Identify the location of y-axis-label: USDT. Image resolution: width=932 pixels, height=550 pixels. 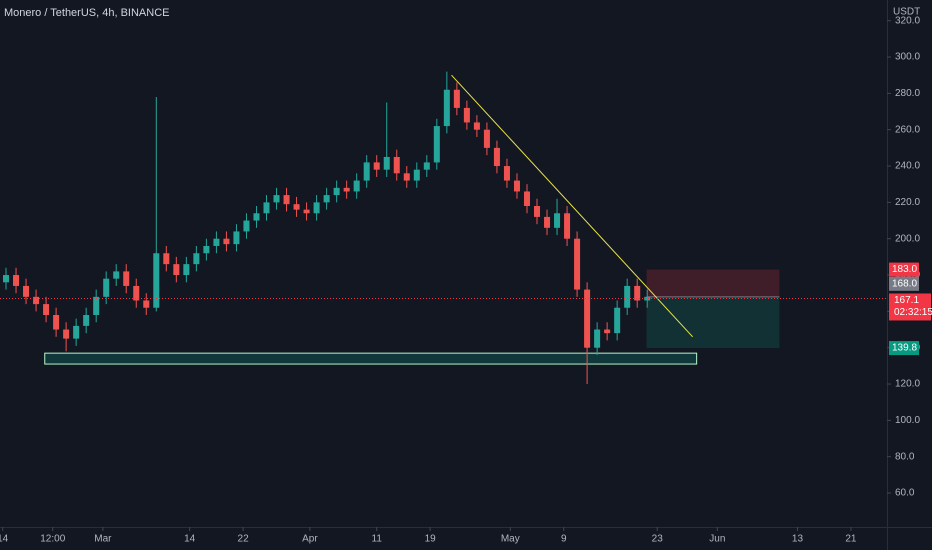
(906, 12).